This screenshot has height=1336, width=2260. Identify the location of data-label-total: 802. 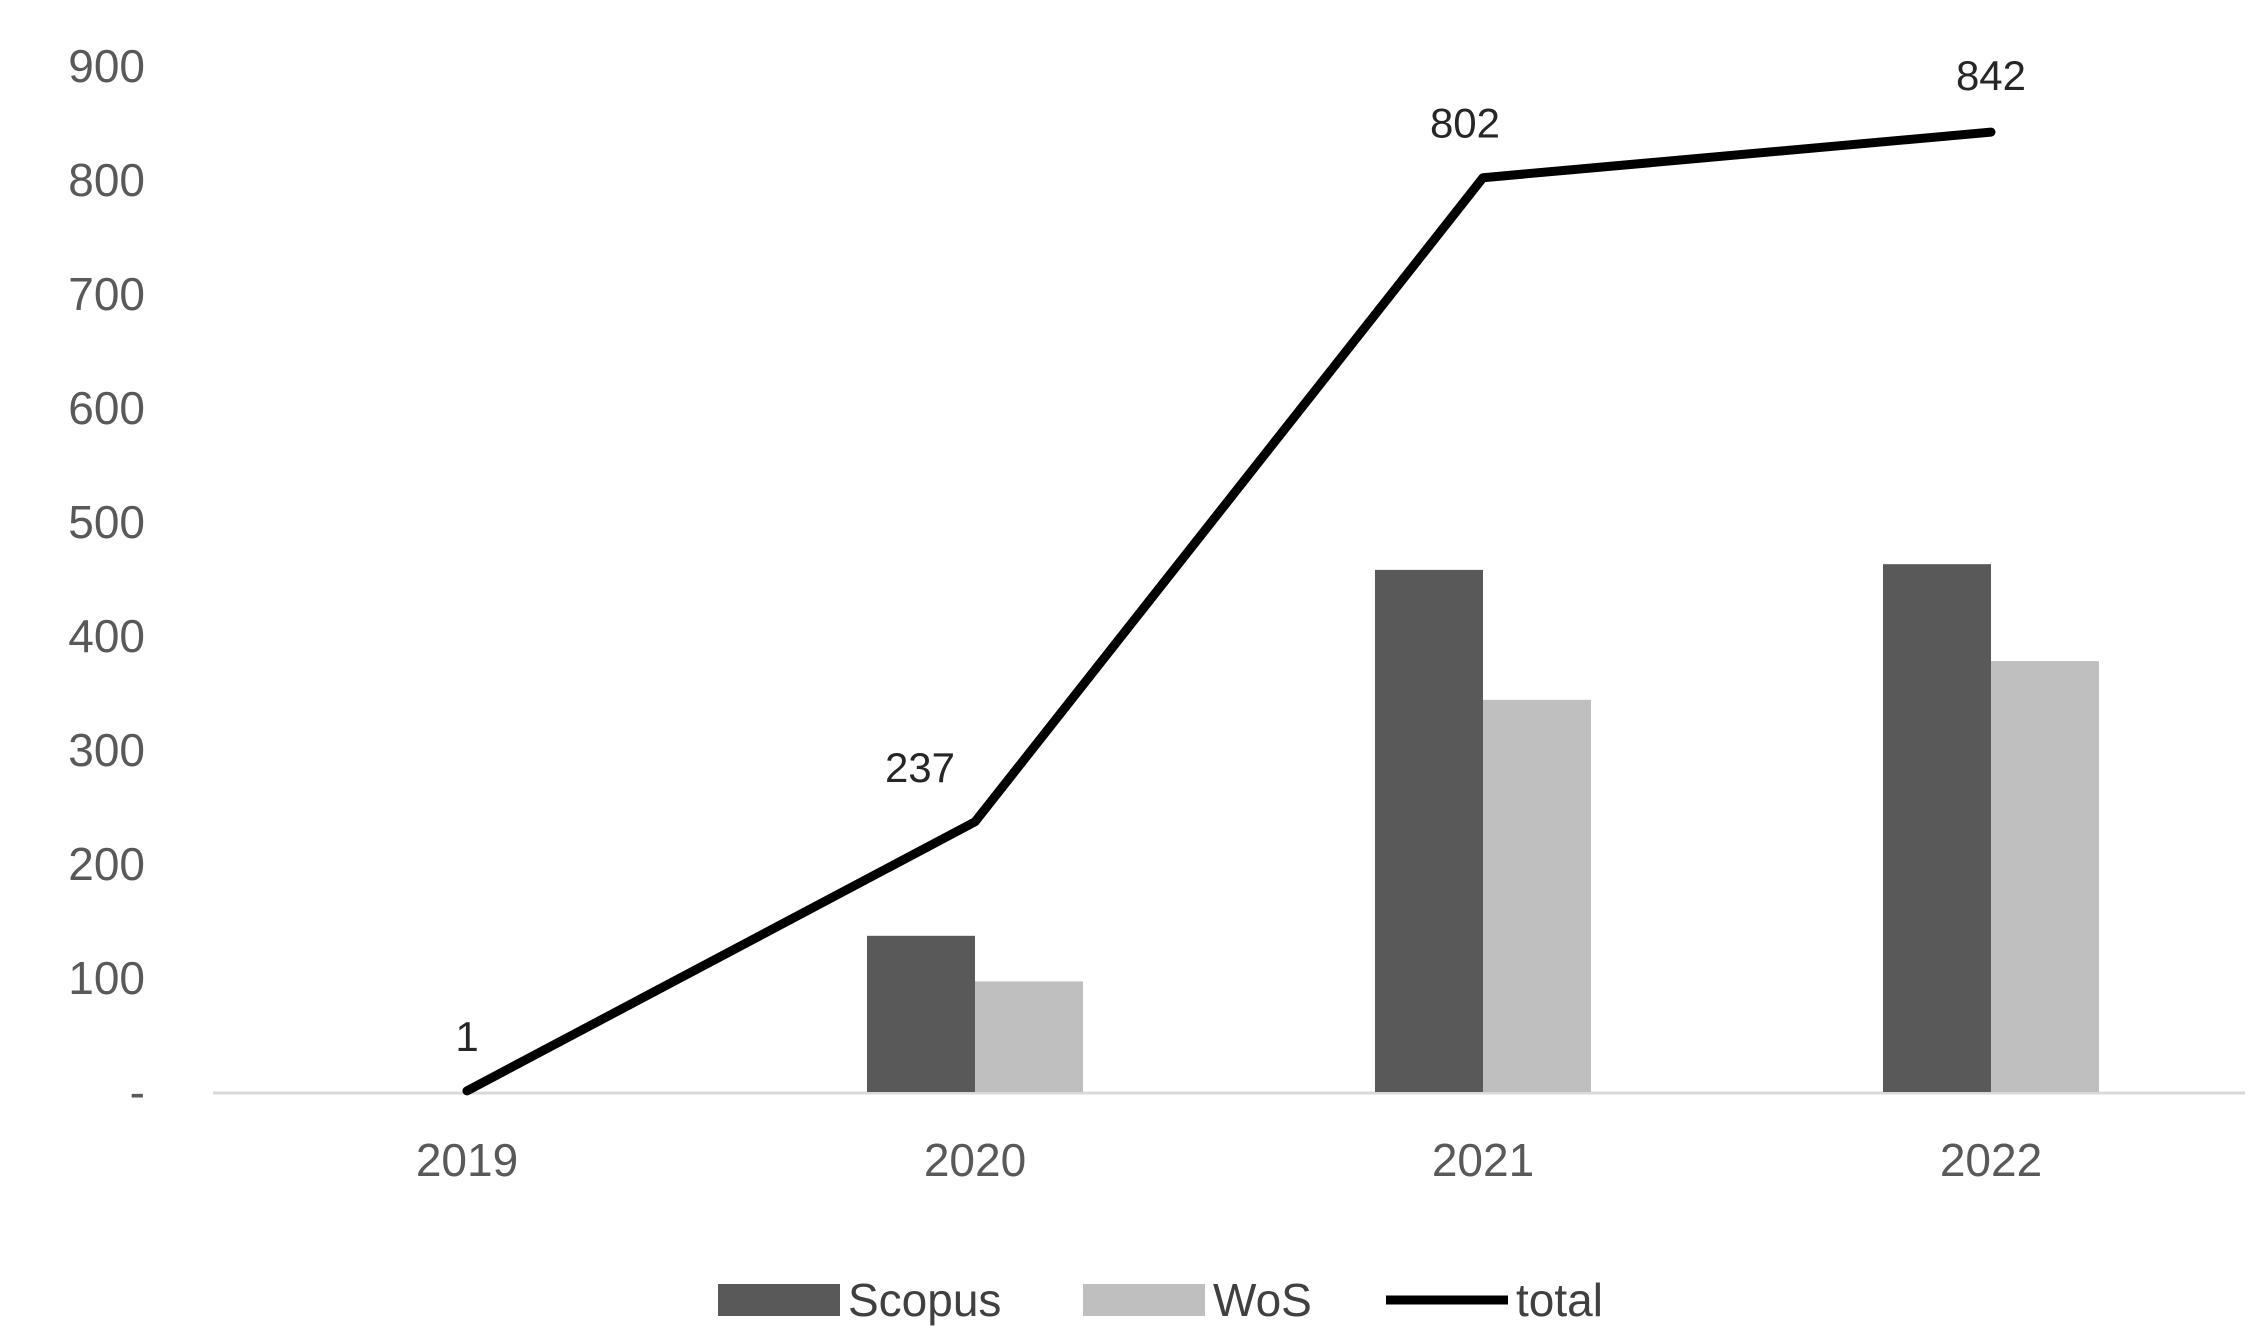
(1465, 123).